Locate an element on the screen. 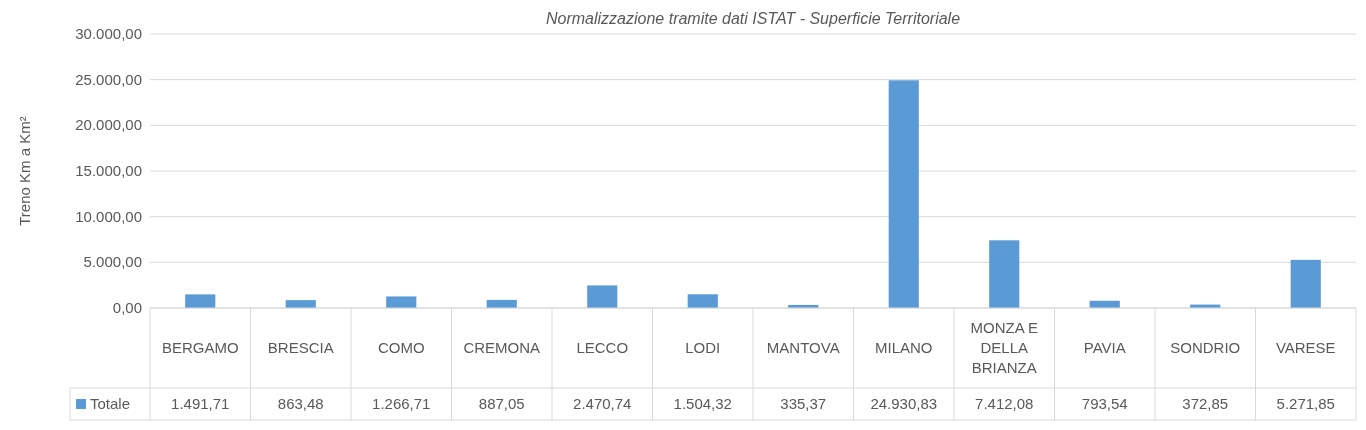  data-label: 7.412,08 is located at coordinates (1004, 403).